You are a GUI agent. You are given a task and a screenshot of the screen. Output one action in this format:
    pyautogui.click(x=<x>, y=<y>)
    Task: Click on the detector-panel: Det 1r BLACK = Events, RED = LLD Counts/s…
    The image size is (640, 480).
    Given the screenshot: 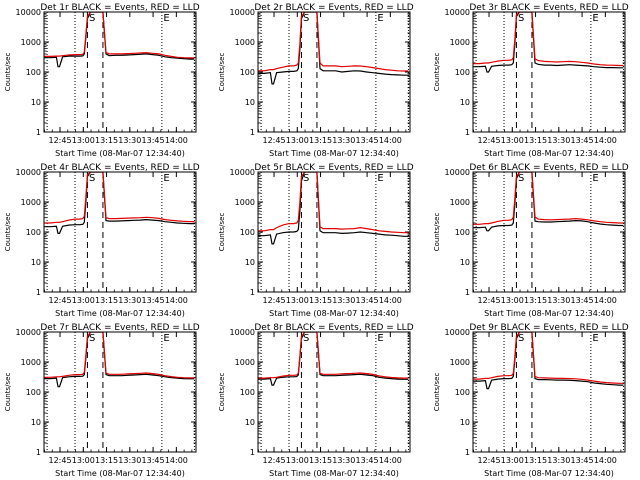 What is the action you would take?
    pyautogui.click(x=102, y=80)
    